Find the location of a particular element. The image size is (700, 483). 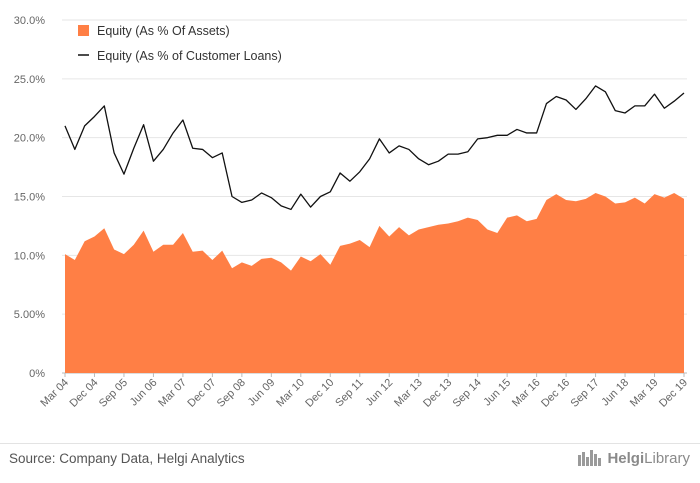

x-tick-label: Jun 09 is located at coordinates (262, 393).